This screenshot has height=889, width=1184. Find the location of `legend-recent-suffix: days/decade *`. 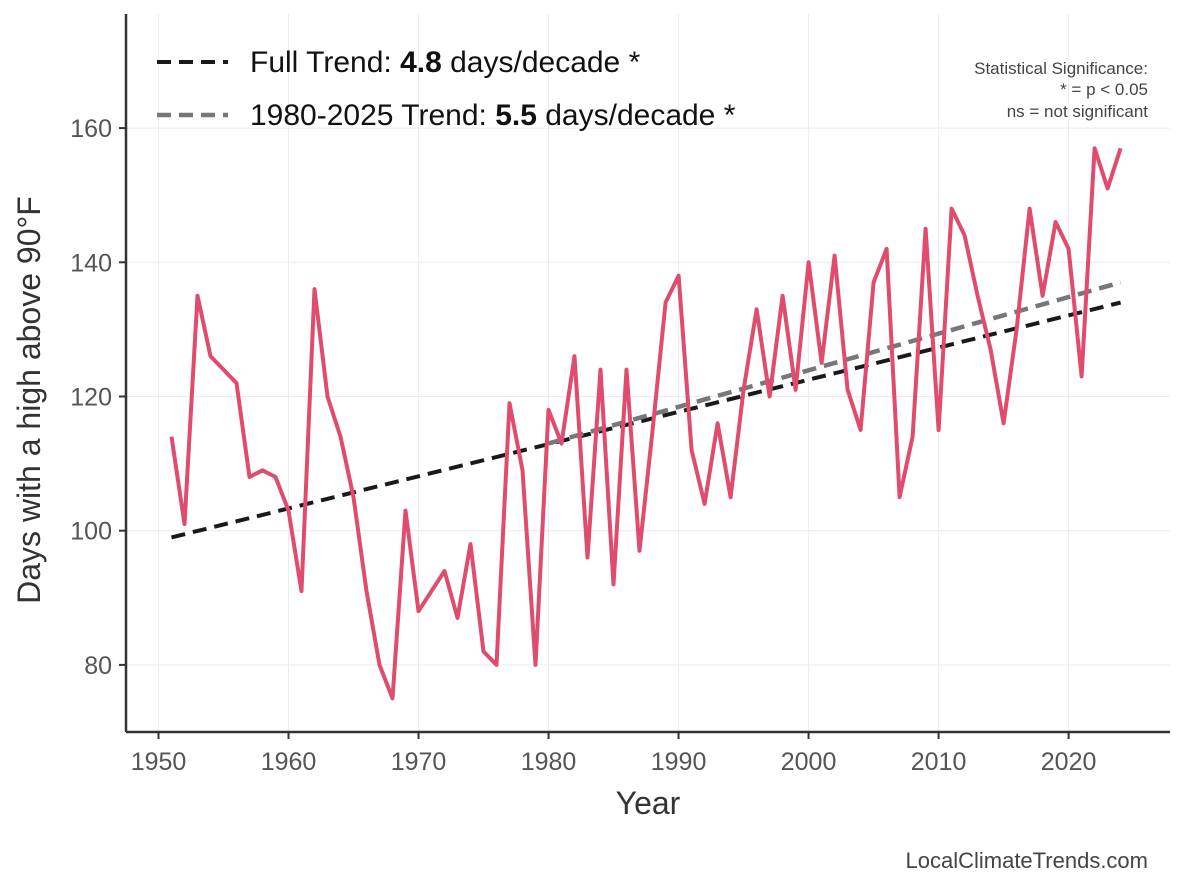

legend-recent-suffix: days/decade * is located at coordinates (636, 115).